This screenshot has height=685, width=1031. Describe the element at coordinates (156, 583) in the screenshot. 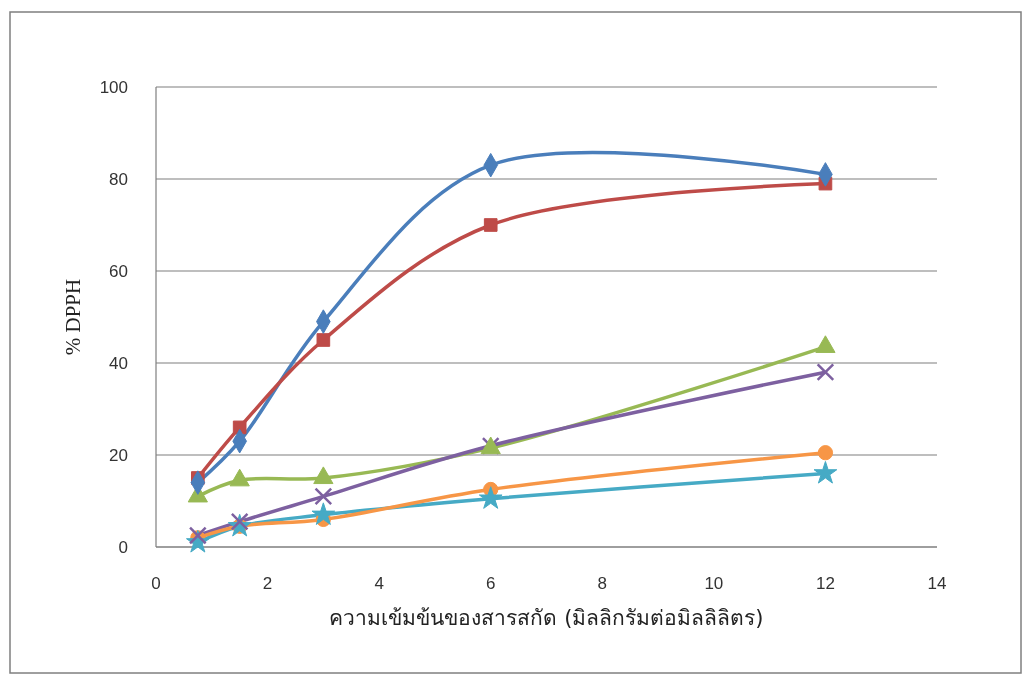

I see `x-tick-label: 0` at that location.